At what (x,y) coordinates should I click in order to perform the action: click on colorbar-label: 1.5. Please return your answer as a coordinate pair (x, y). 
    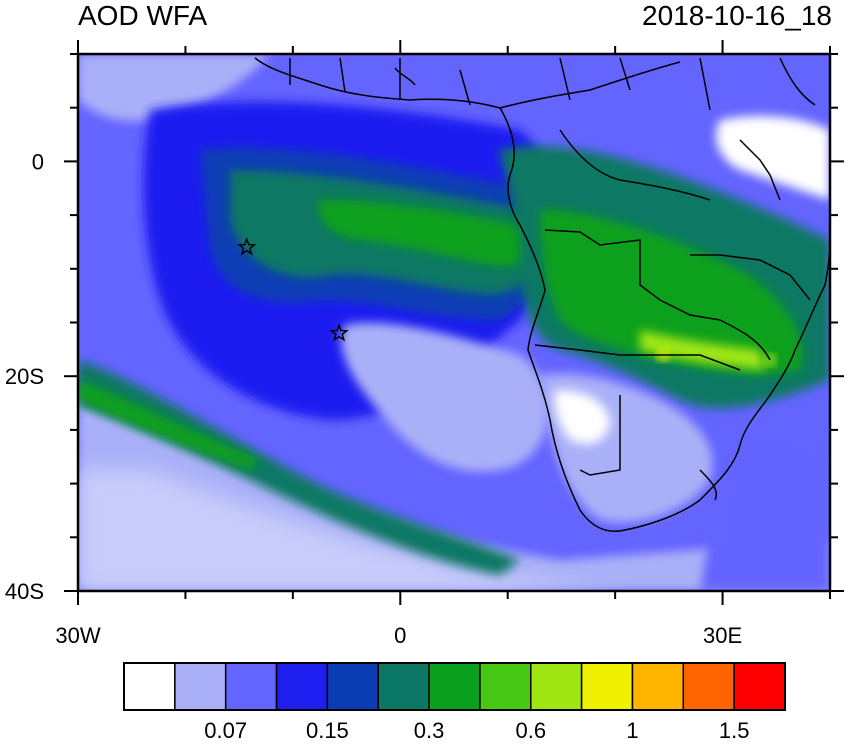
    Looking at the image, I should click on (734, 730).